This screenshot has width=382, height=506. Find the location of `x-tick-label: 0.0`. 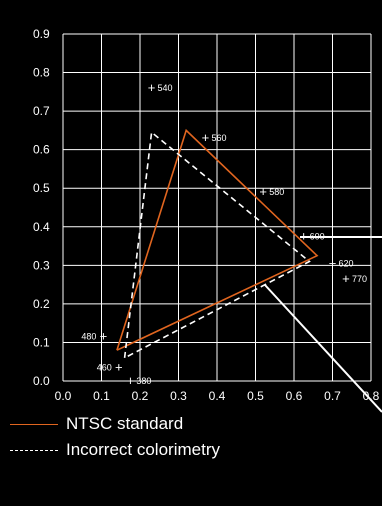

x-tick-label: 0.0 is located at coordinates (63, 396).